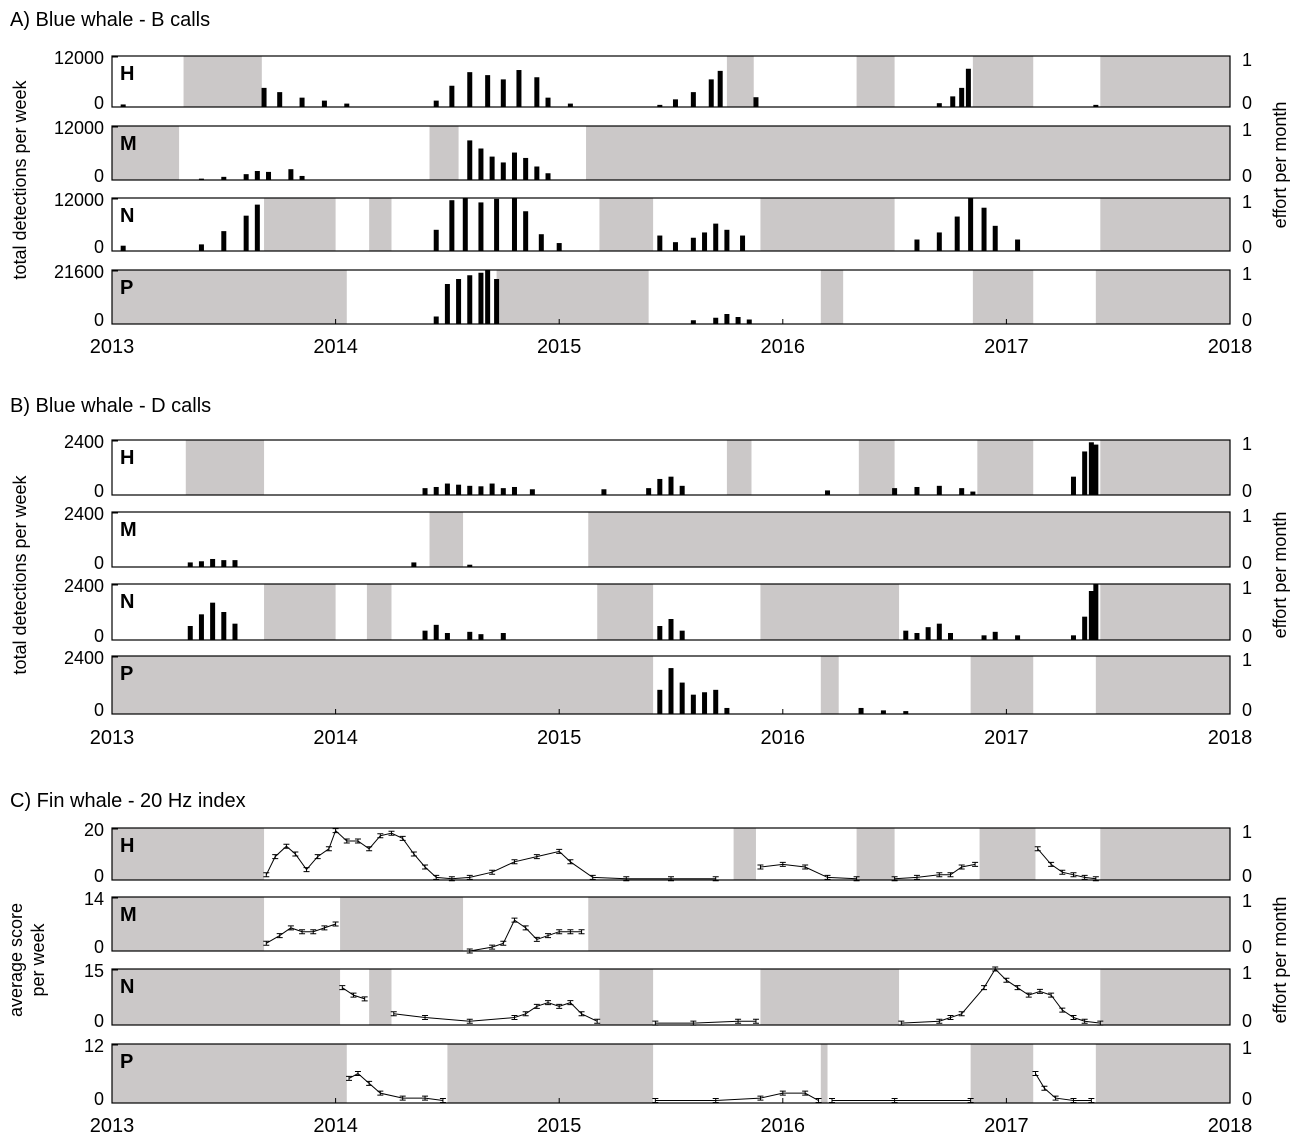 This screenshot has width=1301, height=1141. I want to click on panel-H: H 20 0 1 0, so click(668, 853).